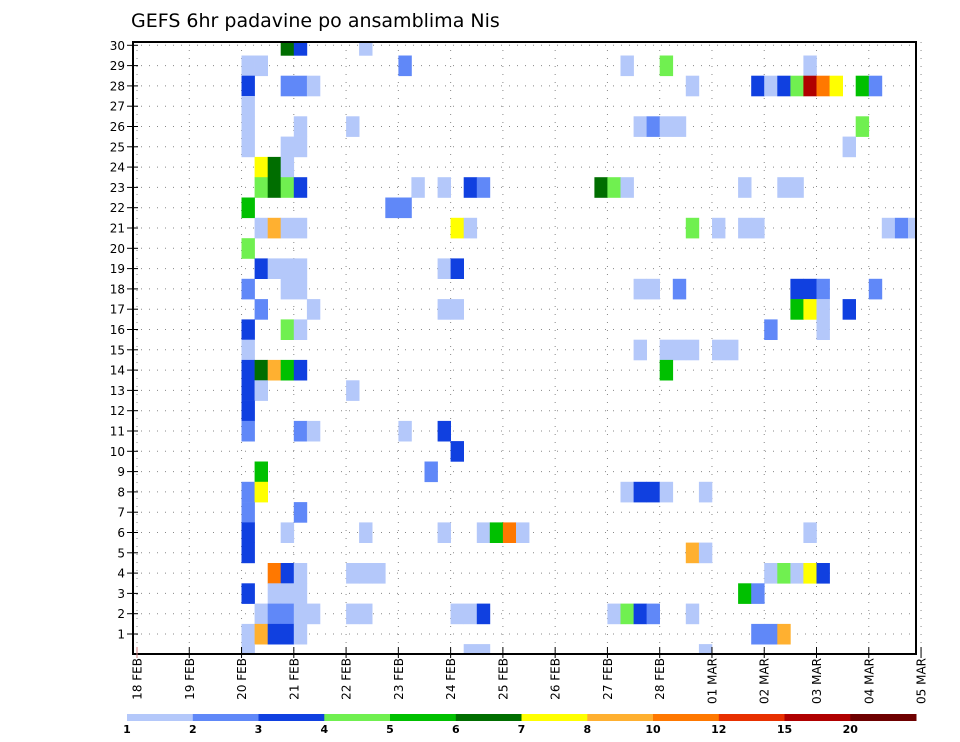 This screenshot has height=742, width=960. Describe the element at coordinates (765, 681) in the screenshot. I see `x-tick-label: 02 MAR` at that location.